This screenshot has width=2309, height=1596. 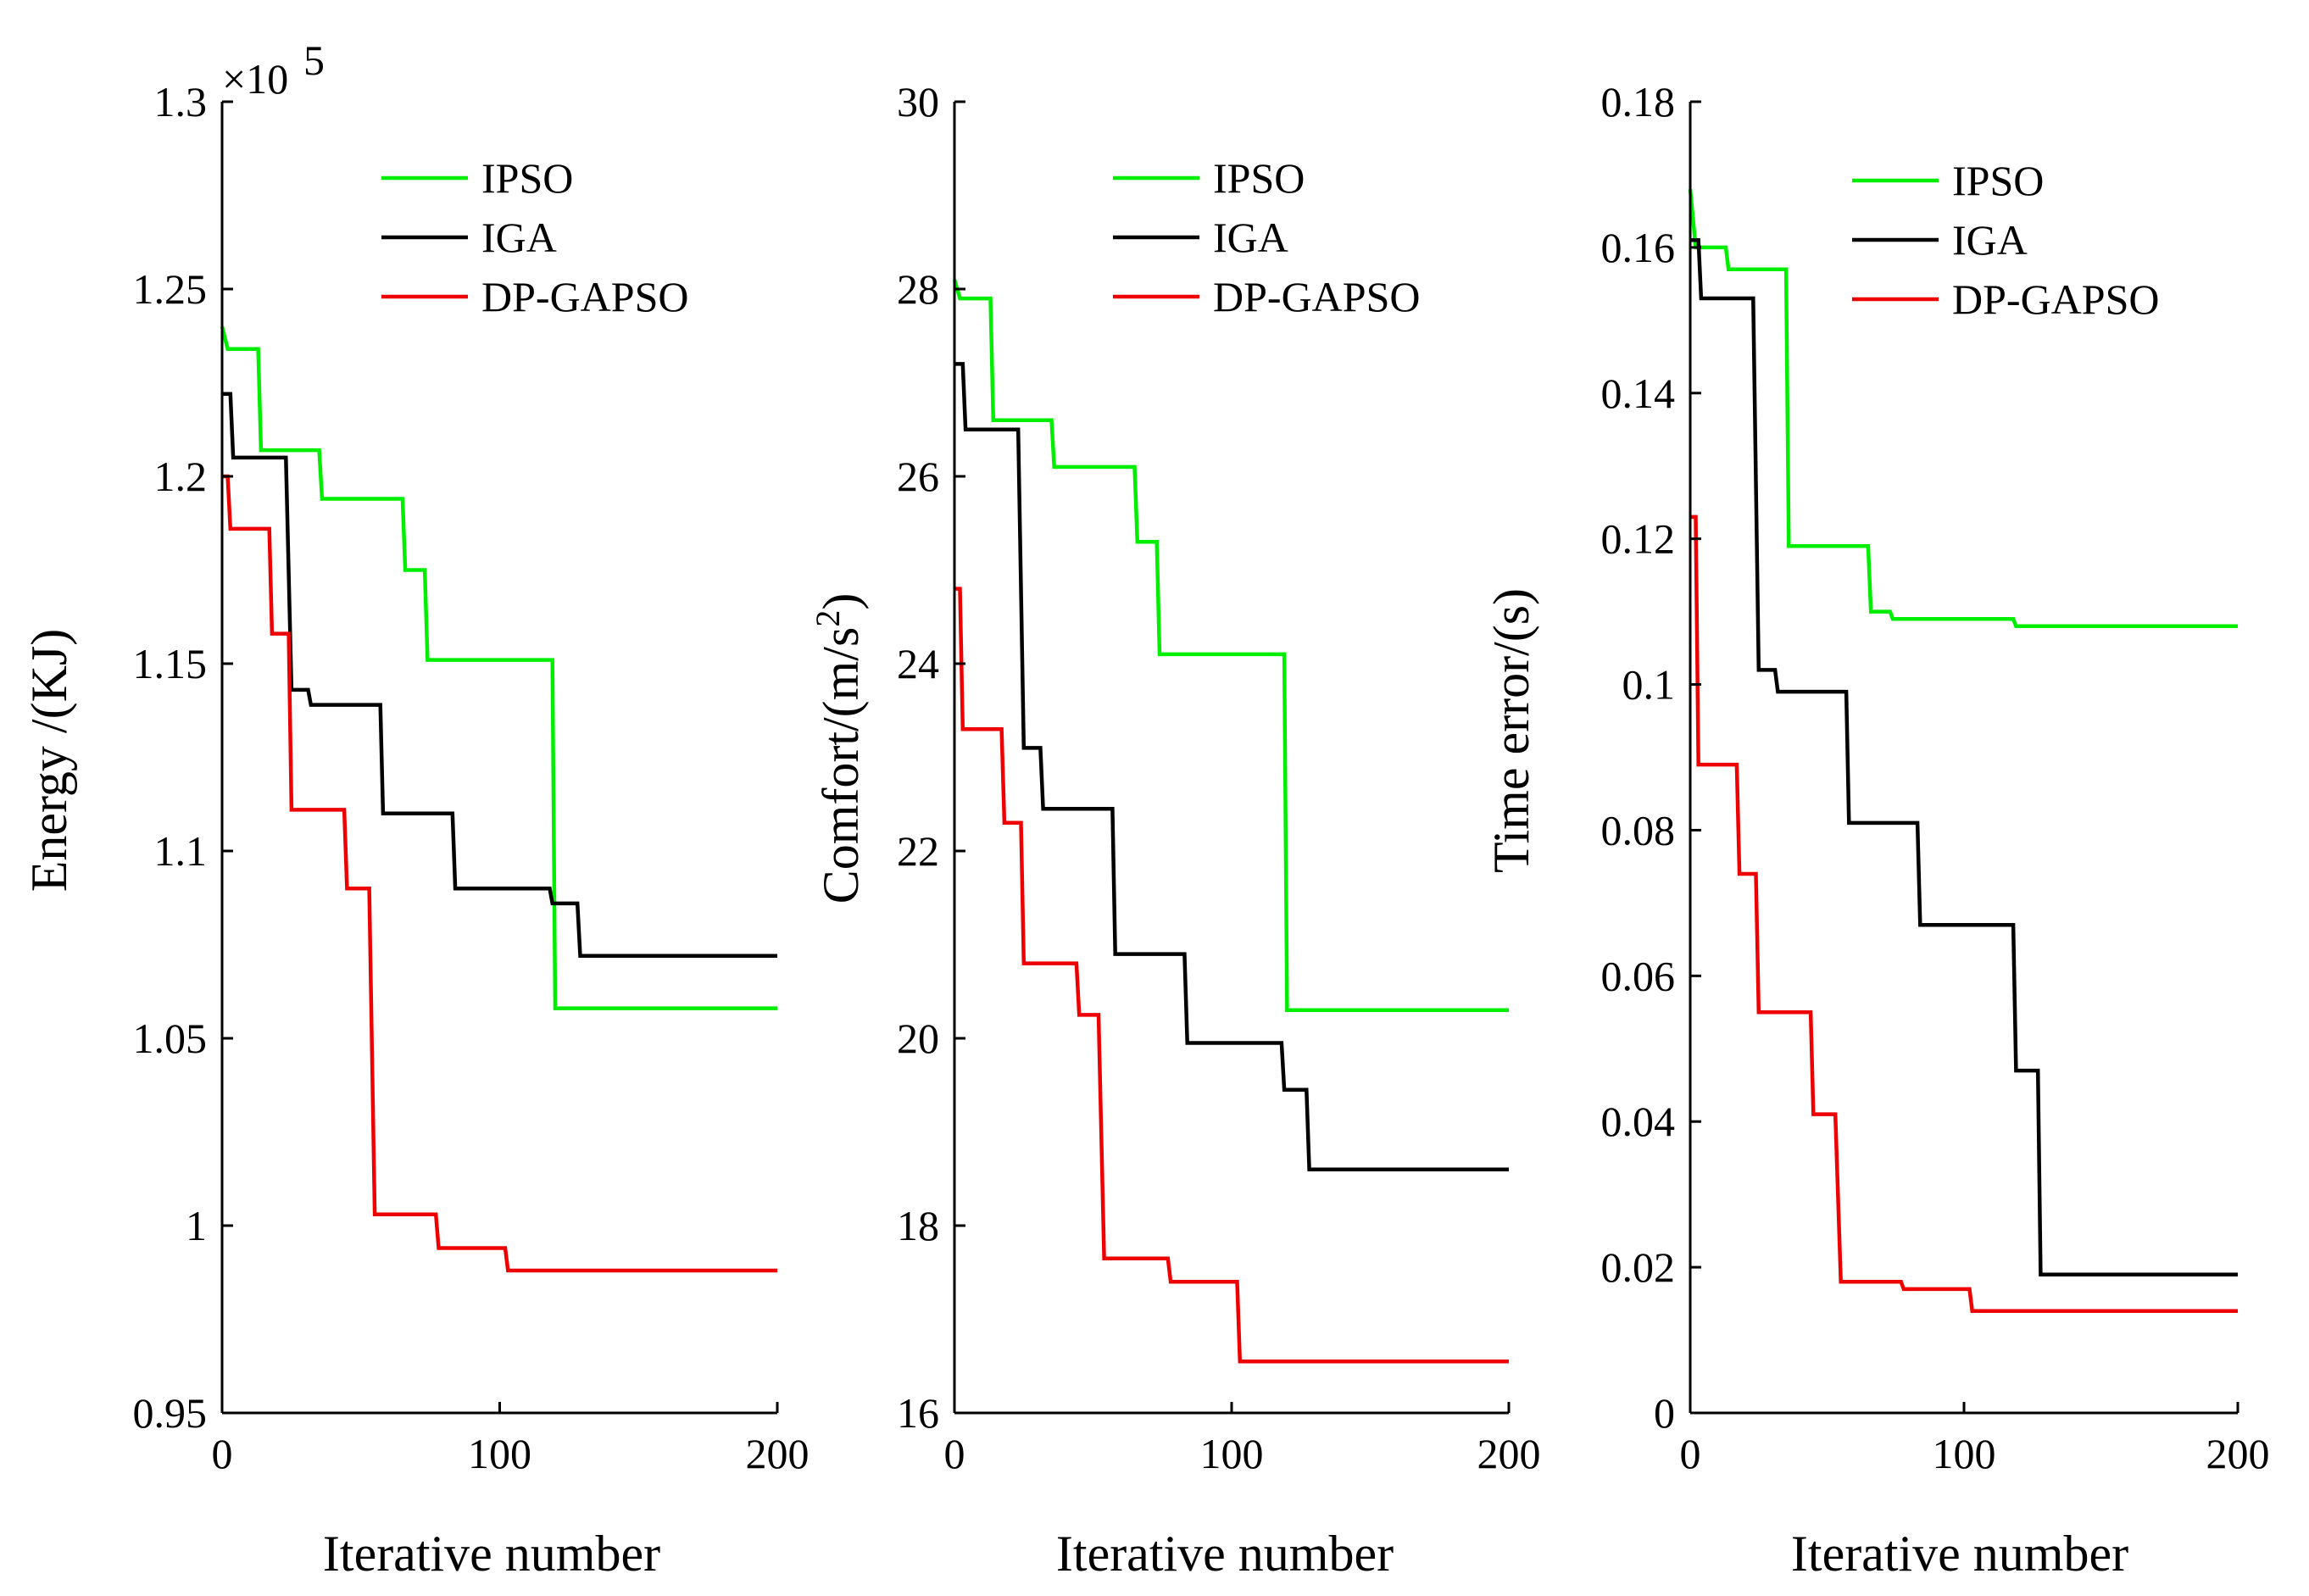 I want to click on time-error-y-tick-label: 0.14, so click(x=1638, y=393).